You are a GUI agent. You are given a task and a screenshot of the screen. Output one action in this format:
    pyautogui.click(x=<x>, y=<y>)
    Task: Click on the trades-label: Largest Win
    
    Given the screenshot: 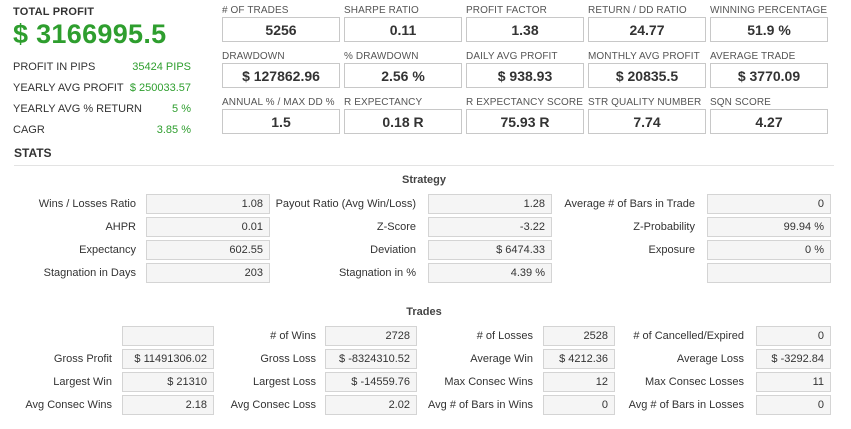 What is the action you would take?
    pyautogui.click(x=82, y=382)
    